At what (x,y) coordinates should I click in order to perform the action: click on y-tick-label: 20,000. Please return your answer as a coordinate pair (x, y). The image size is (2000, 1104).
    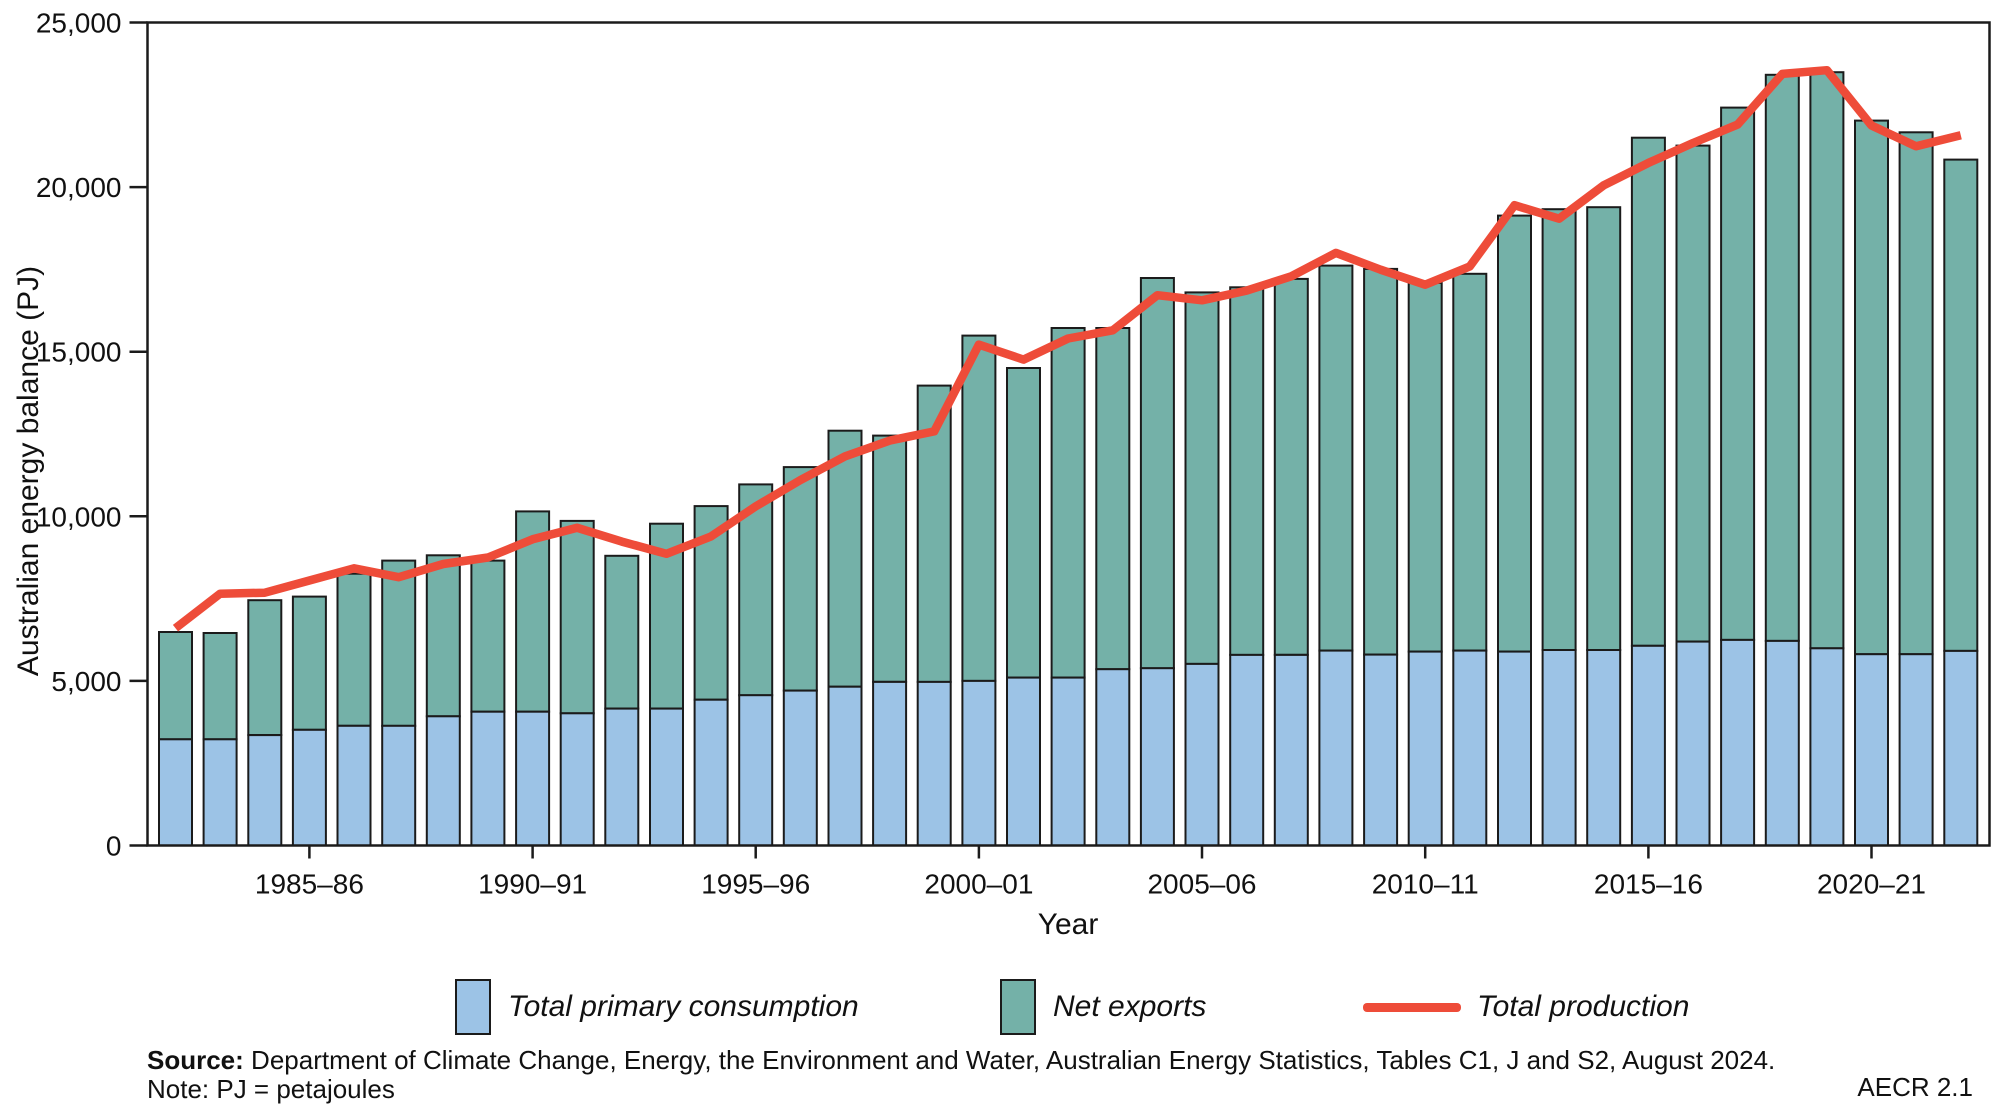
    Looking at the image, I should click on (79, 187).